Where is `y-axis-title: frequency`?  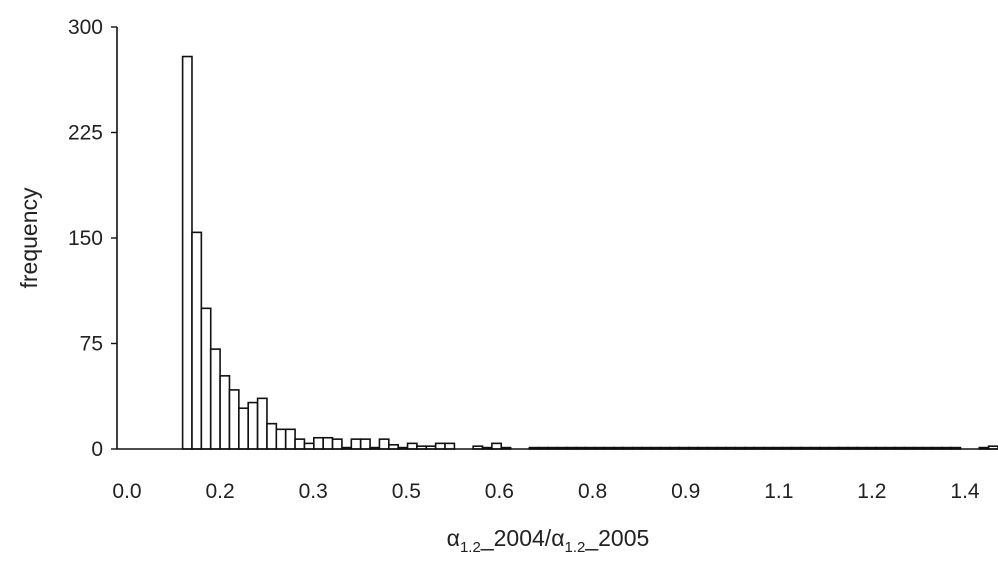 y-axis-title: frequency is located at coordinates (29, 238).